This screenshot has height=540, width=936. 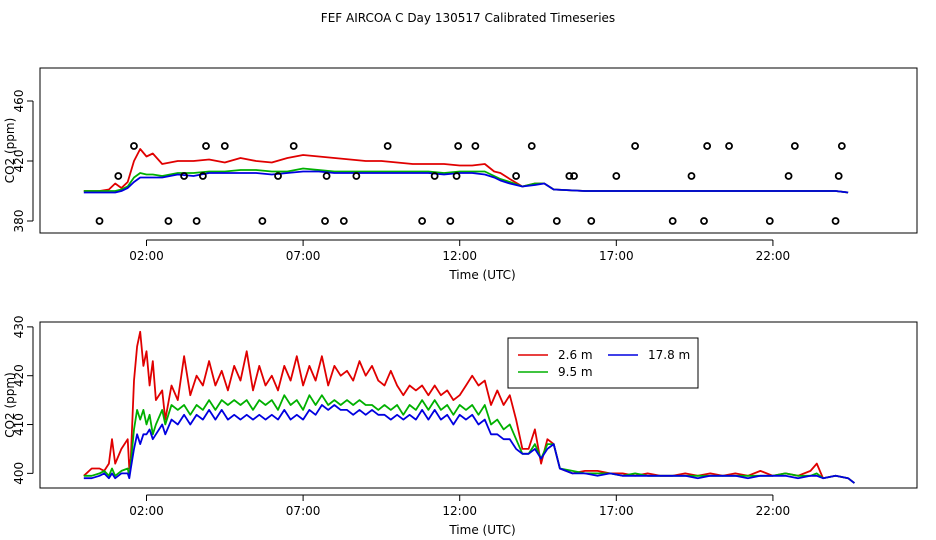 What do you see at coordinates (616, 256) in the screenshot?
I see `top-x-tick-label: 17:00` at bounding box center [616, 256].